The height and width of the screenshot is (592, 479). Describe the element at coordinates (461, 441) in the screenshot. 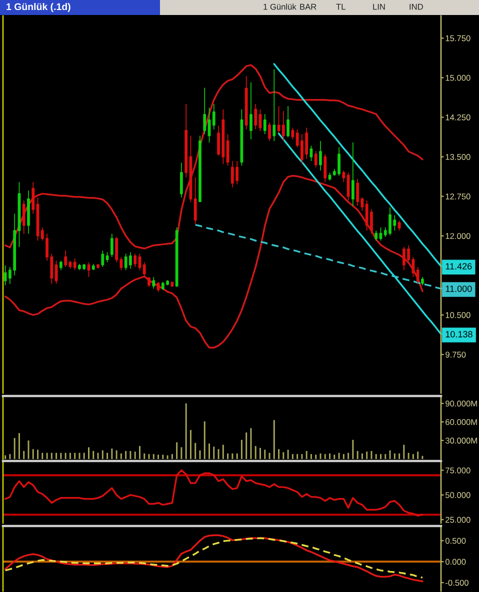

I see `y-tick-label: 30.000M` at that location.